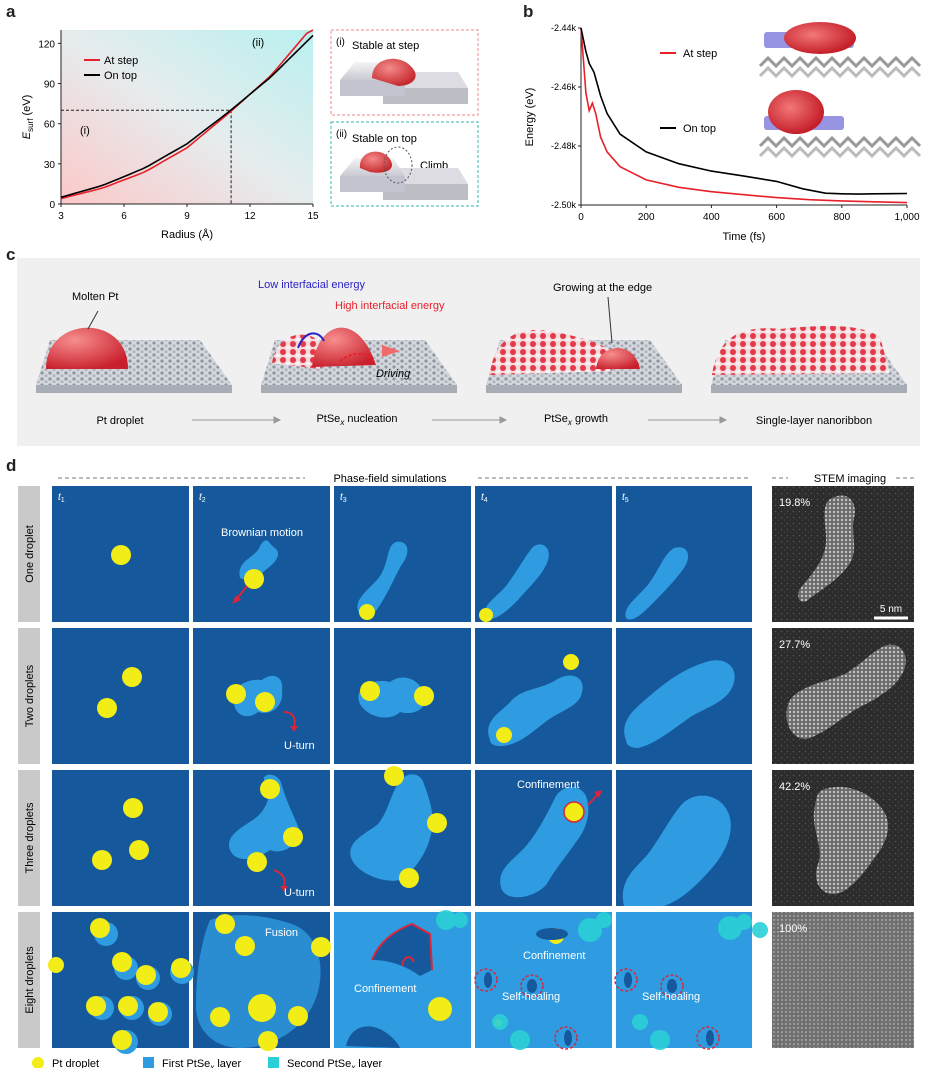  What do you see at coordinates (744, 237) in the screenshot?
I see `panel-b-xlabel: Time (fs)` at bounding box center [744, 237].